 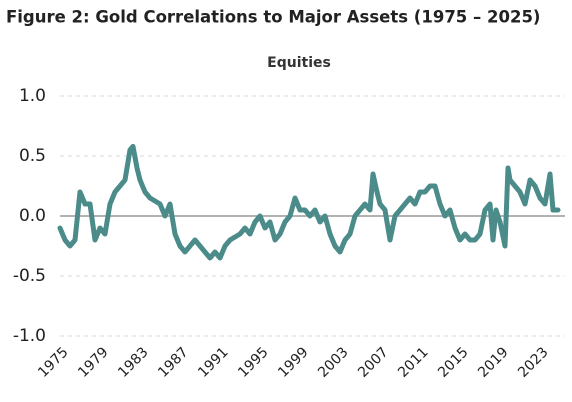 I want to click on x-tick-label: 1991, so click(x=213, y=362).